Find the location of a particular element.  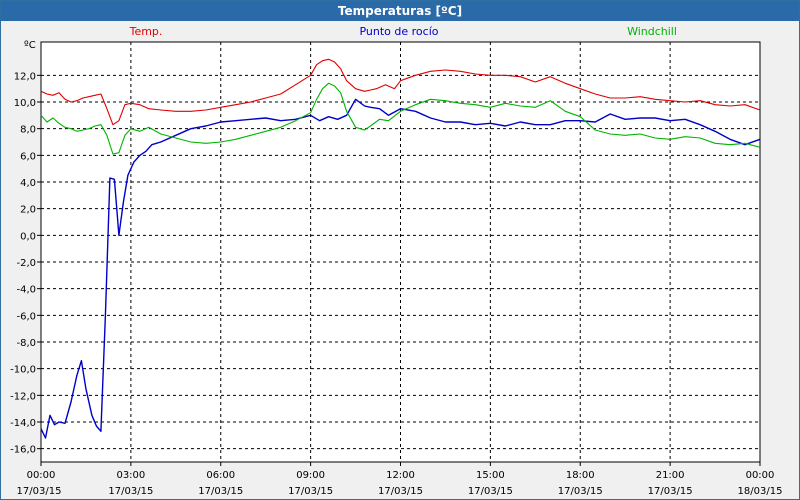

legend-entry: Temp. is located at coordinates (146, 31).